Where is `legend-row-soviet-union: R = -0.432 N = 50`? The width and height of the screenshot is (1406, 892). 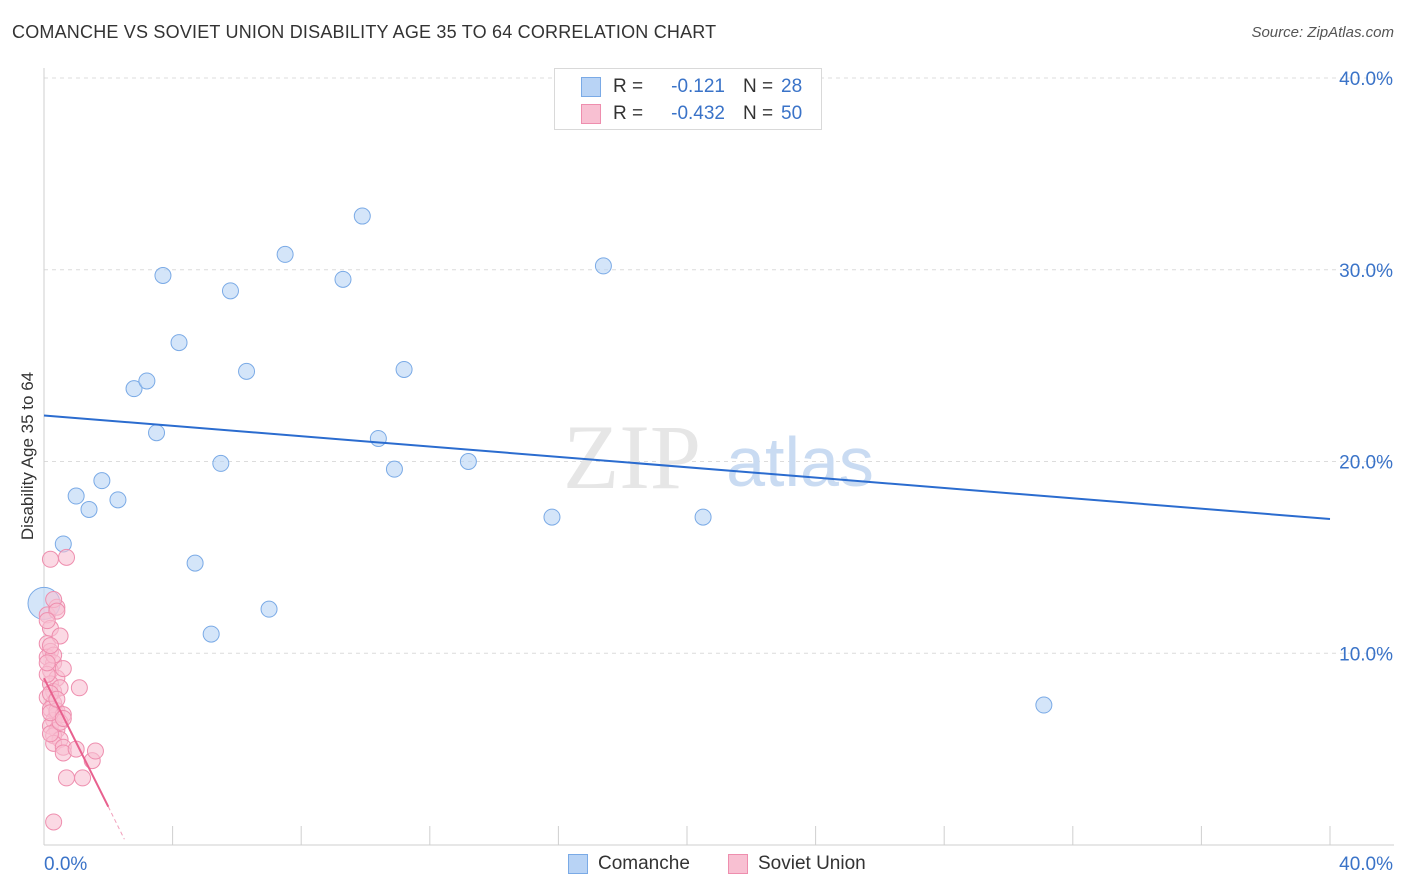 legend-row-soviet-union: R = -0.432 N = 50 is located at coordinates (691, 114).